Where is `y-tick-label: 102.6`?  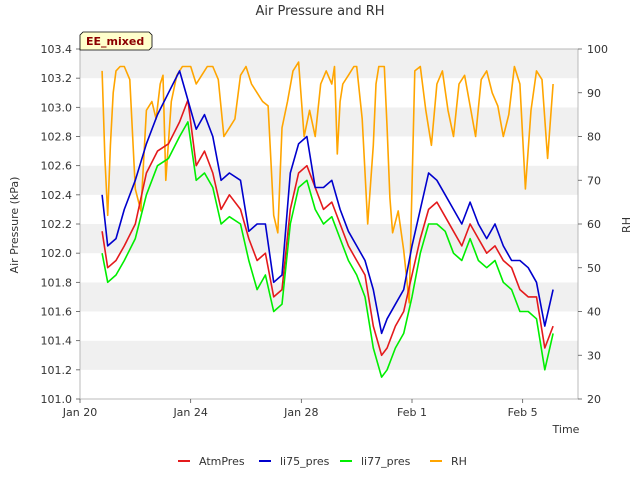 y-tick-label: 102.6 is located at coordinates (57, 166).